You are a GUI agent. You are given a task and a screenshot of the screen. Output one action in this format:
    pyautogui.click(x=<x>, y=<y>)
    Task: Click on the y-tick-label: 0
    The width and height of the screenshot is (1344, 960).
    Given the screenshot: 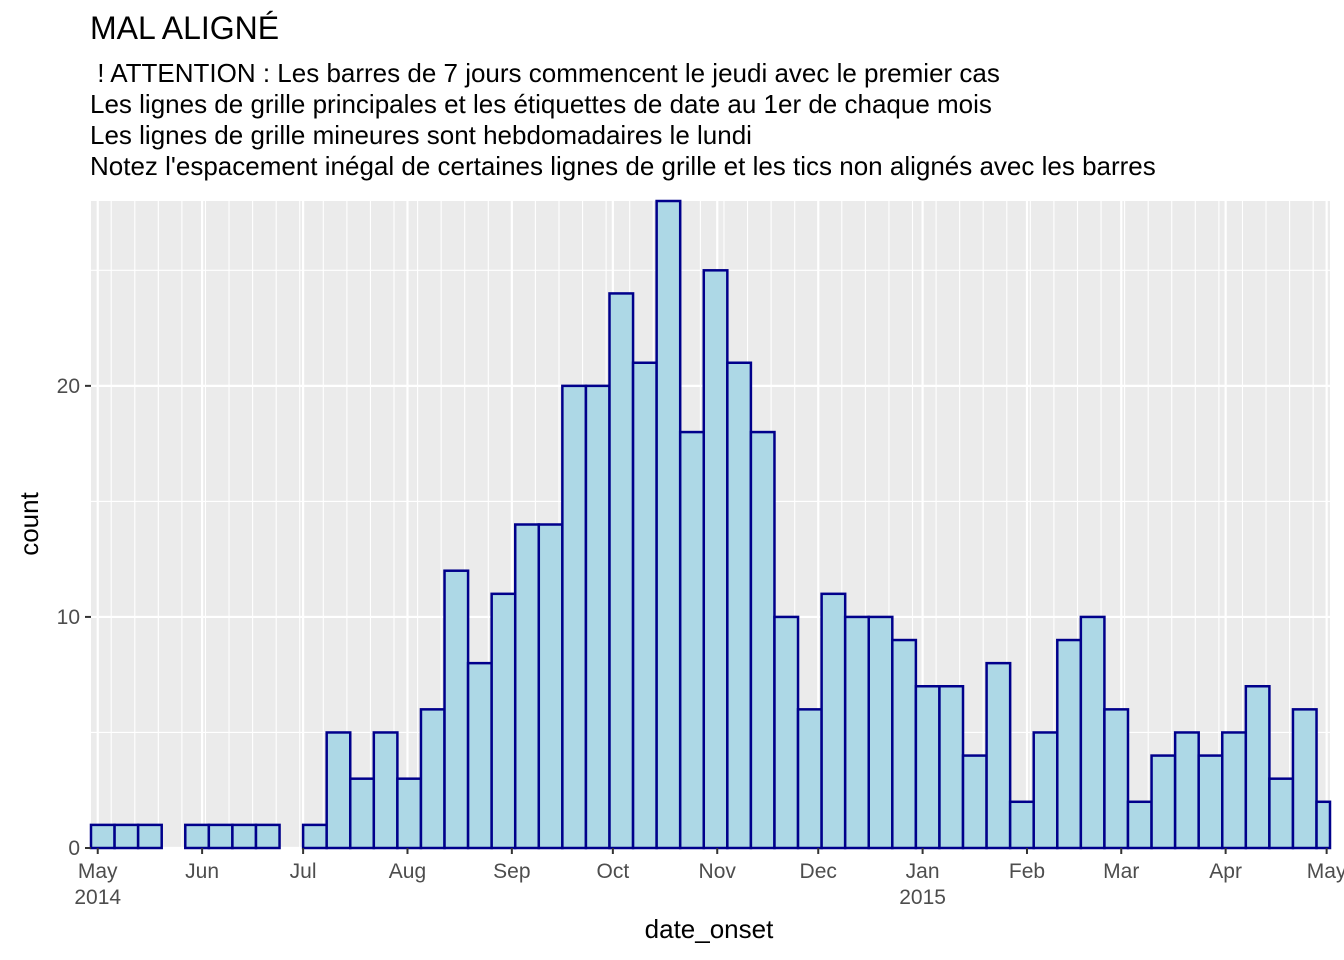 What is the action you would take?
    pyautogui.click(x=74, y=848)
    